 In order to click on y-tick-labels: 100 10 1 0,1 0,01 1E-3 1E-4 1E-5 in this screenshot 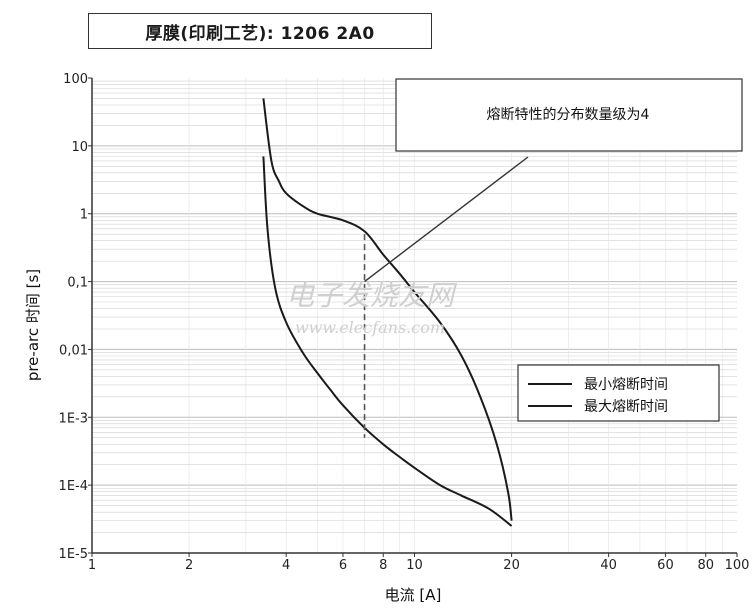, I will do `click(75, 317)`.